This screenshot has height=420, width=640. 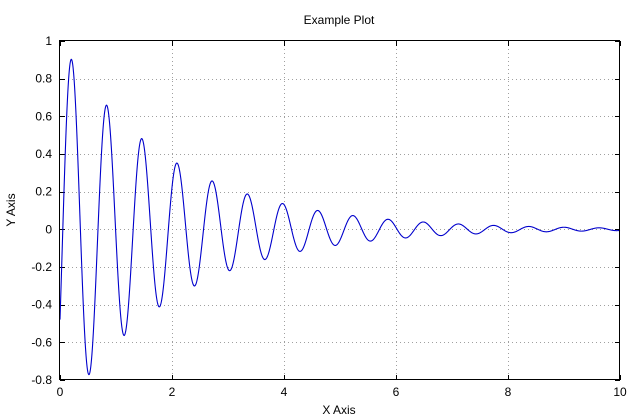 What do you see at coordinates (41, 267) in the screenshot?
I see `y-tick-label: -0.2` at bounding box center [41, 267].